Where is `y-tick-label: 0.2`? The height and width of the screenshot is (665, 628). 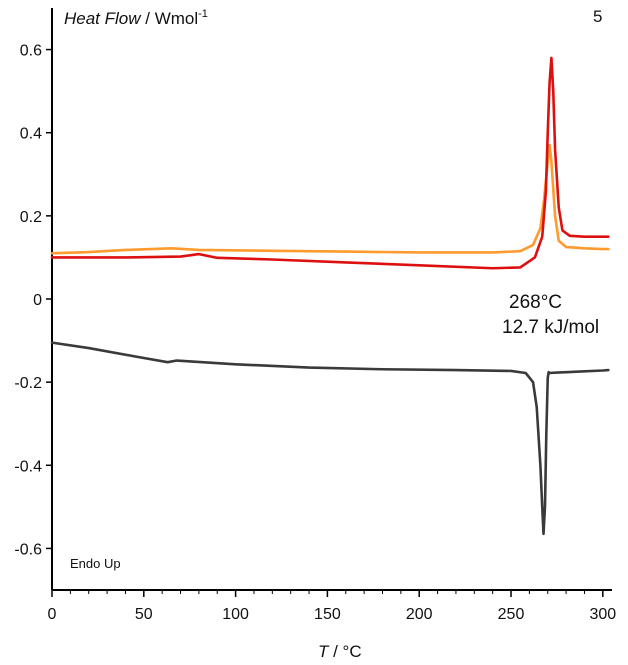 y-tick-label: 0.2 is located at coordinates (31, 217).